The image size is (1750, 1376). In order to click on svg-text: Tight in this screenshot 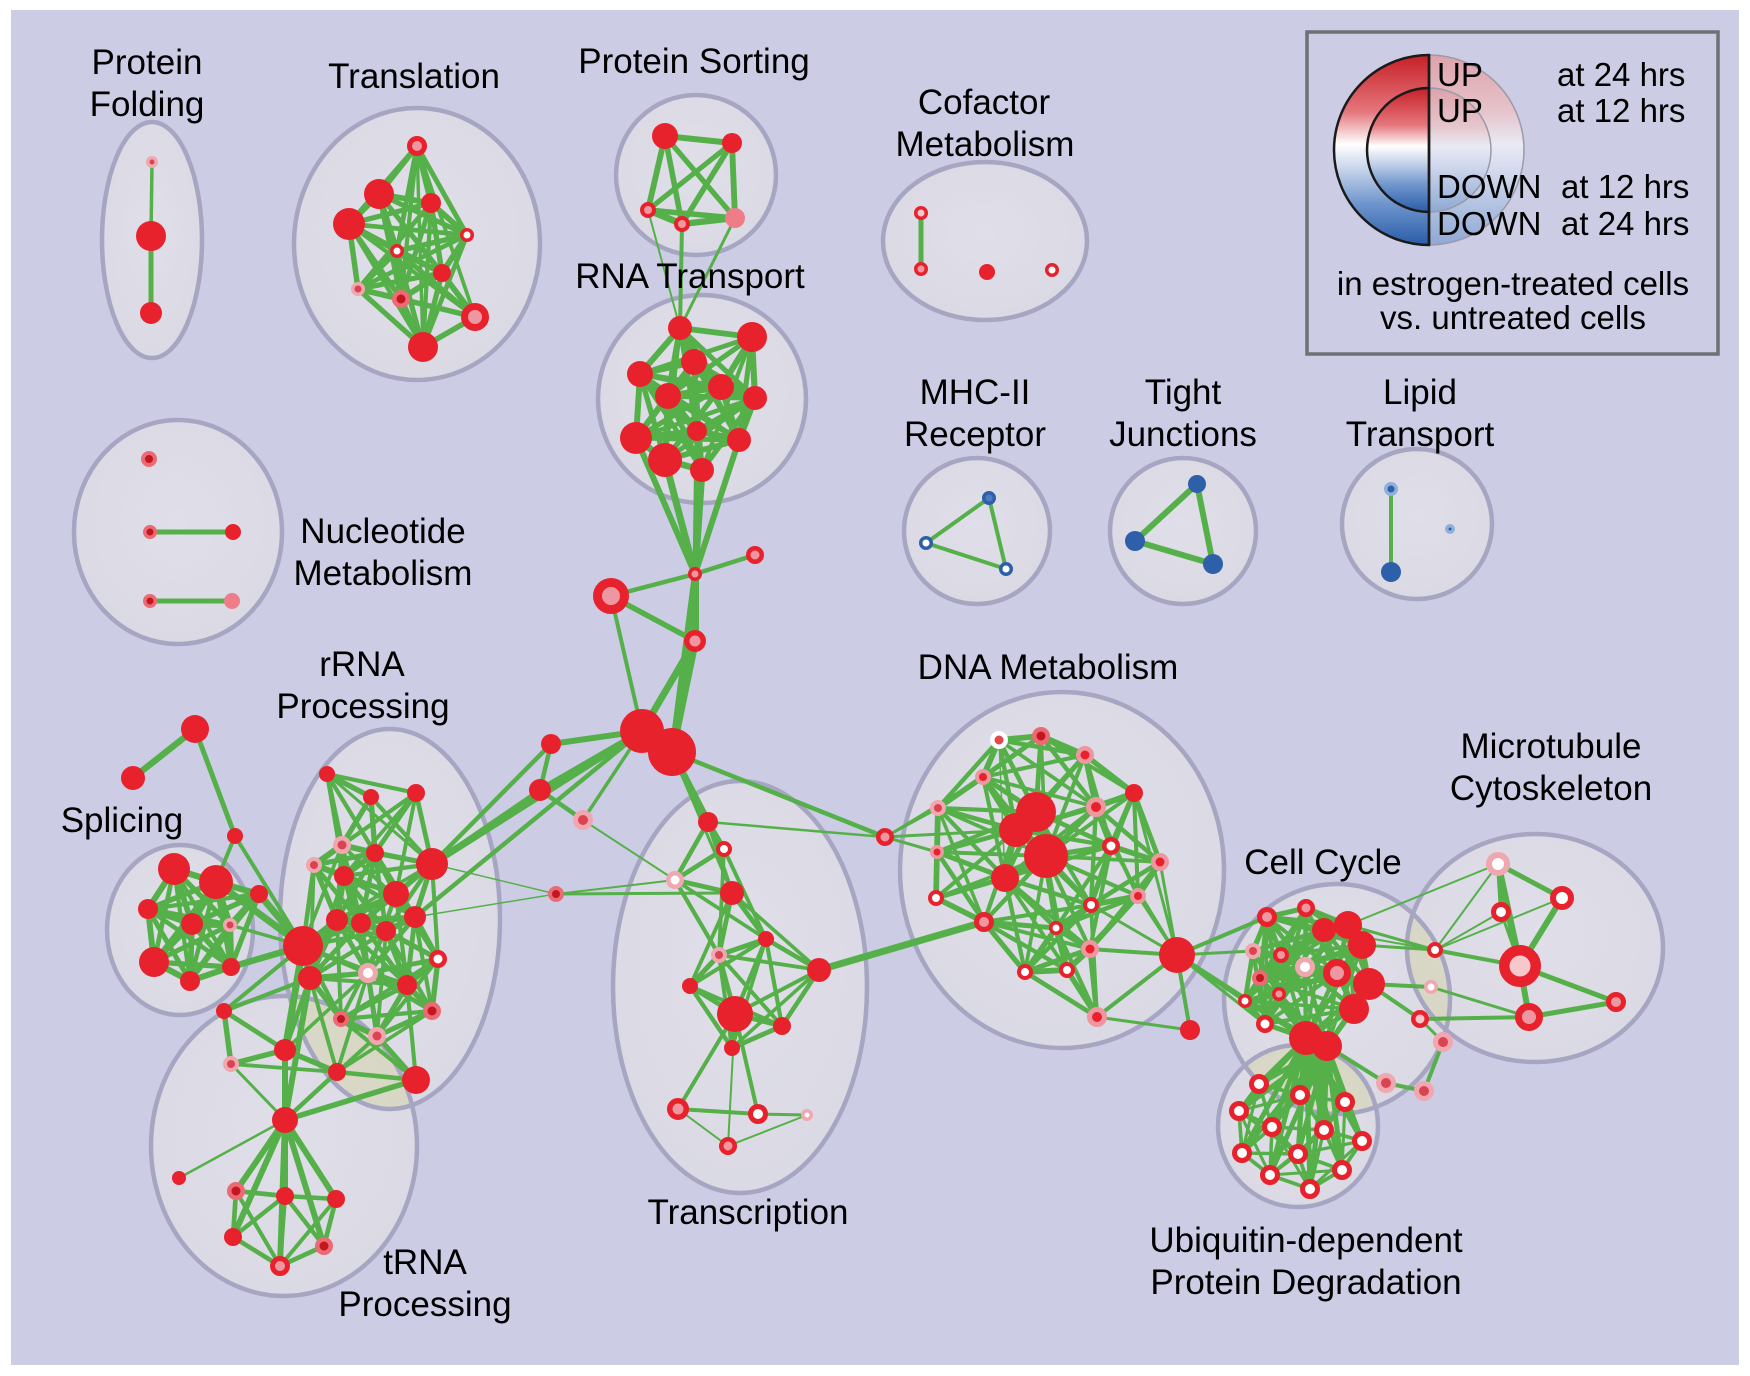, I will do `click(1183, 392)`.